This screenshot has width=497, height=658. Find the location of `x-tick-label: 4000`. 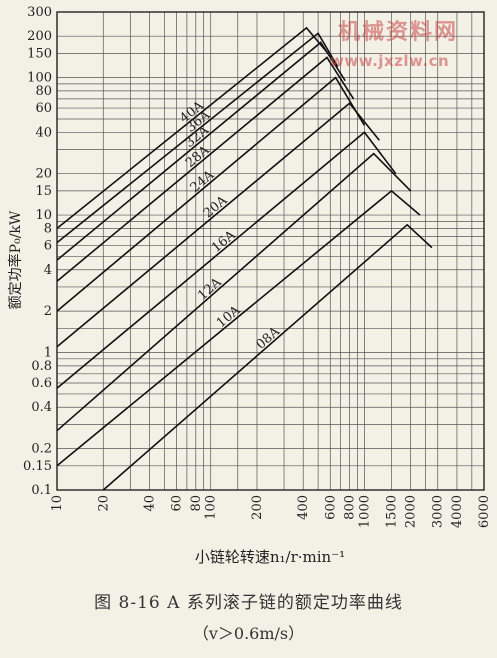

x-tick-label: 4000 is located at coordinates (457, 511).